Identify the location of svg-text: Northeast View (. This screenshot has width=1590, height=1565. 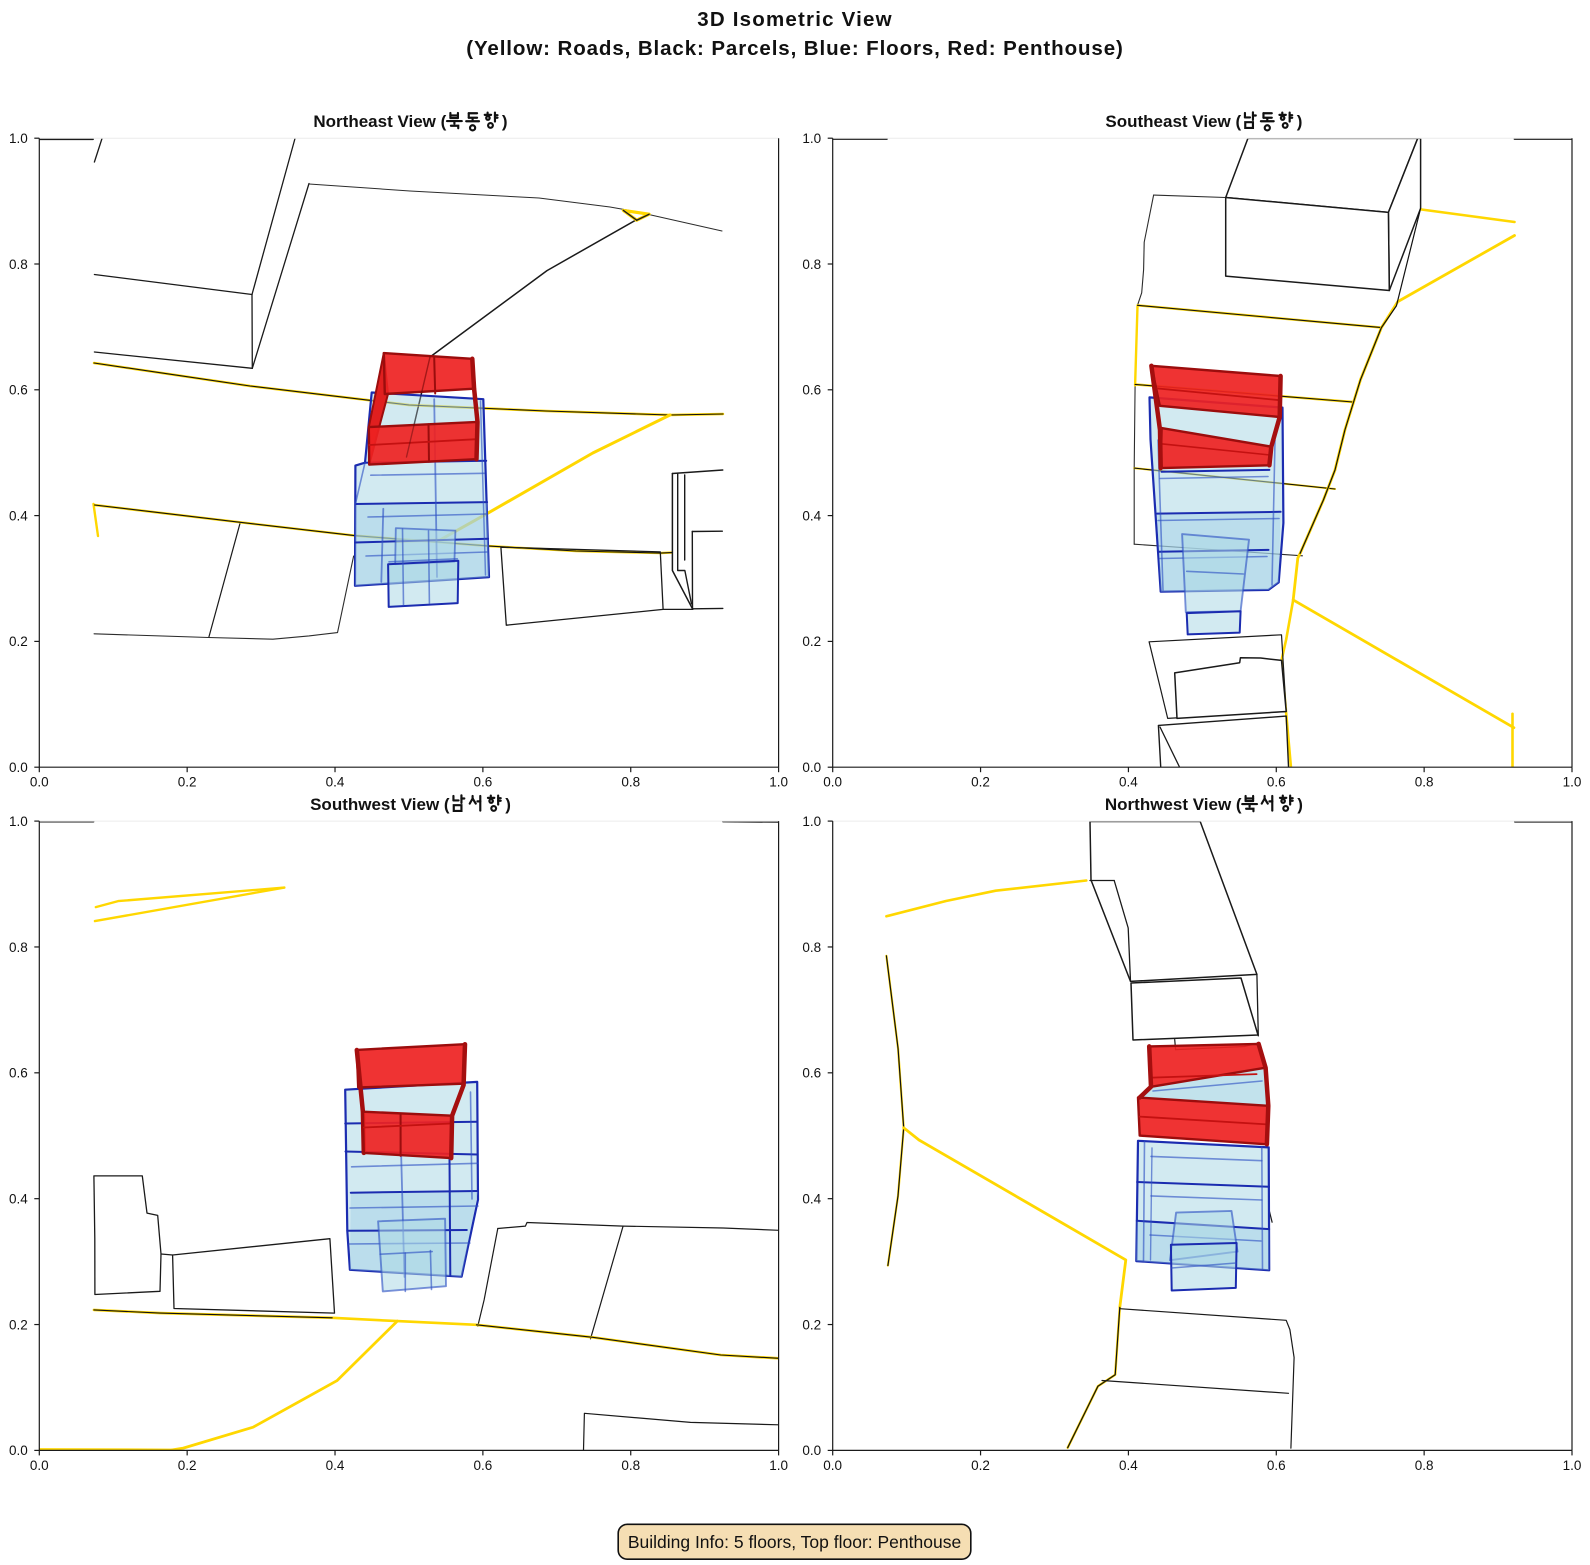
(379, 121).